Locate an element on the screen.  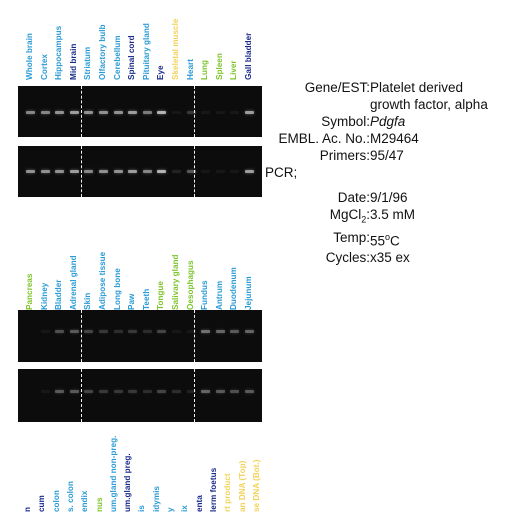
primers-value: 95/47 is located at coordinates (387, 155).